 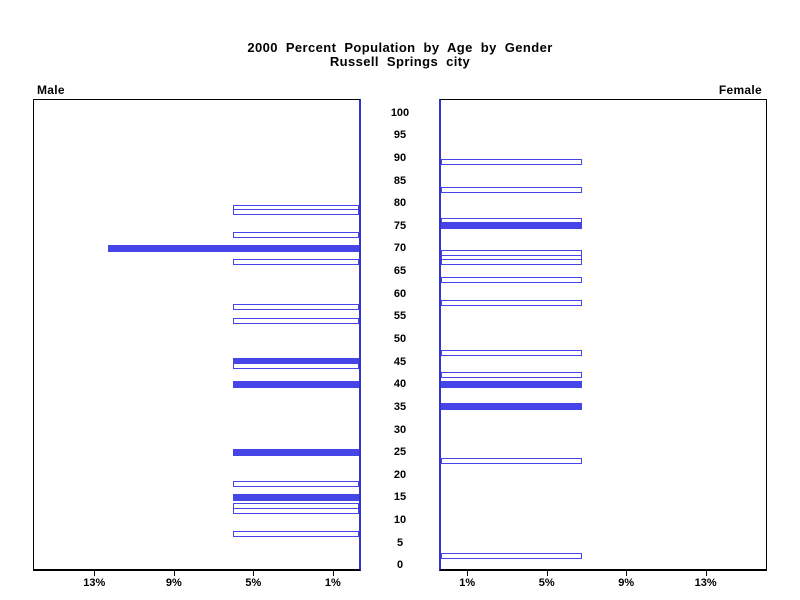 I want to click on female-panel-label: Female, so click(x=740, y=90).